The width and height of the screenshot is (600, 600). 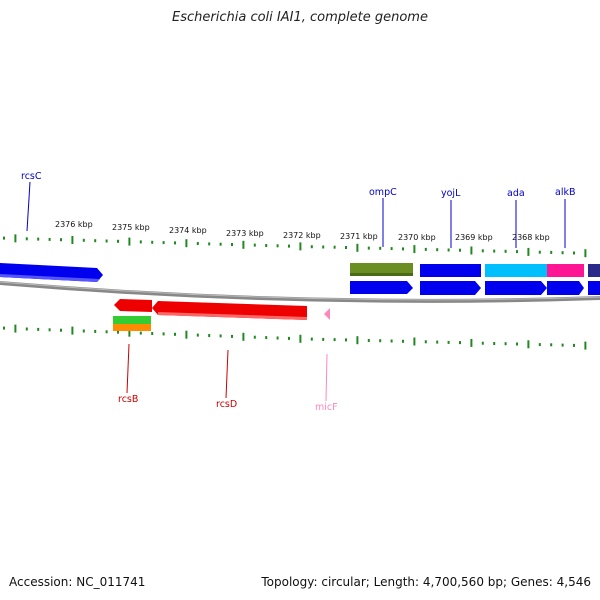 I want to click on rcsB-cds, so click(x=133, y=305).